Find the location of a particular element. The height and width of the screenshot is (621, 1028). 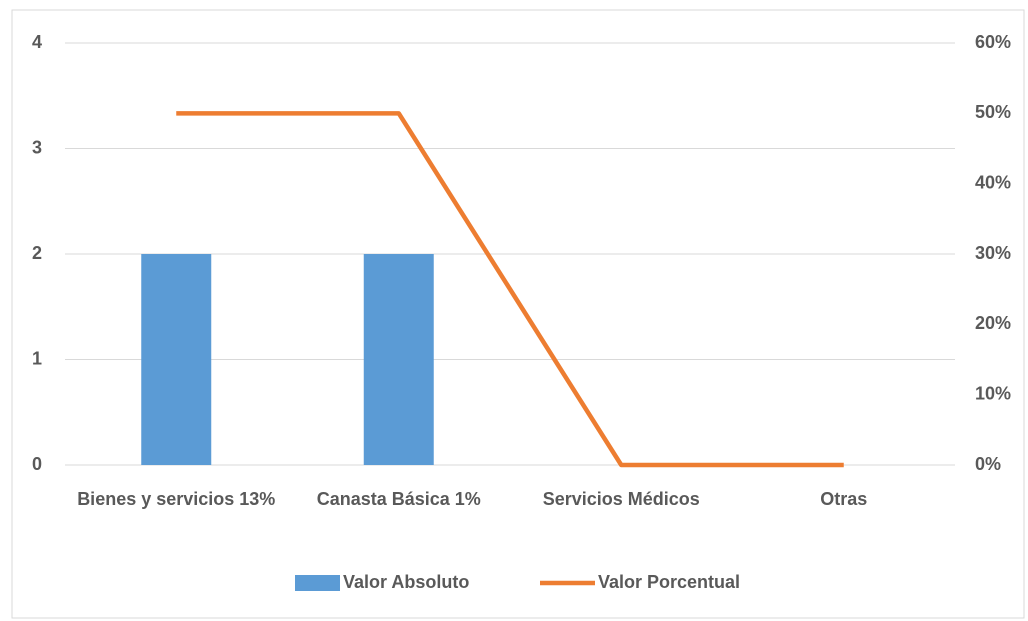

legend-label: Valor Absoluto is located at coordinates (406, 582).